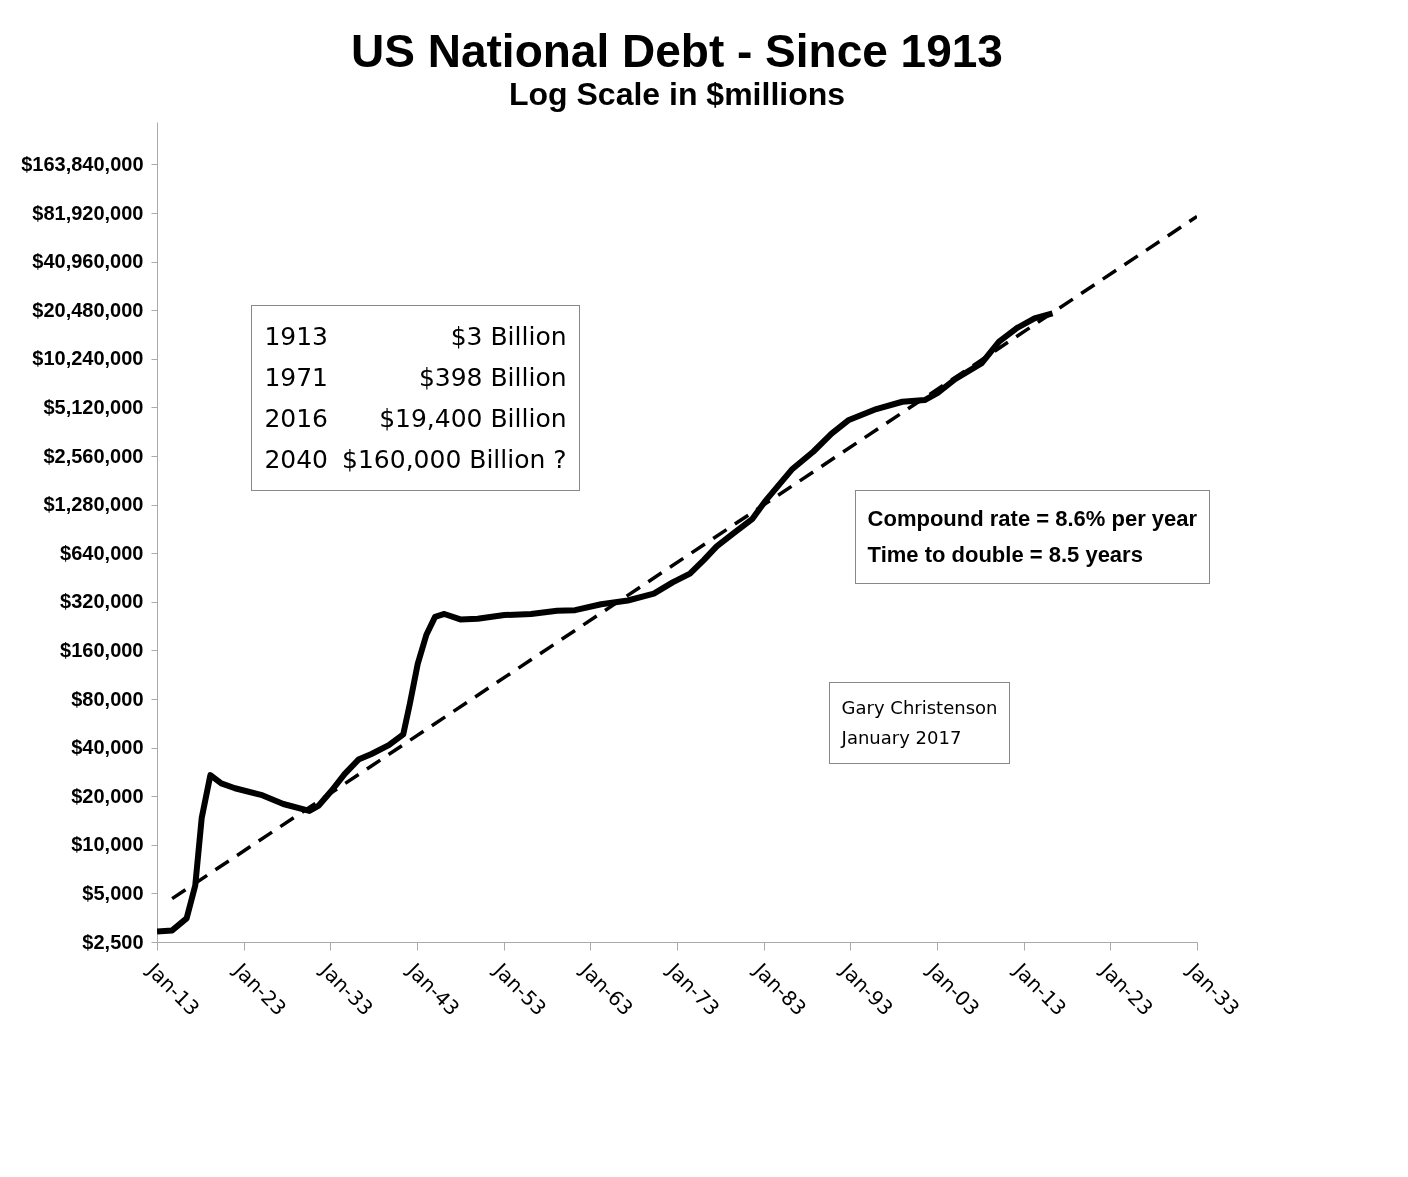 This screenshot has width=1408, height=1177. What do you see at coordinates (1032, 536) in the screenshot?
I see `note-box: Compound rate = 8.6% per year Time to double = 8.5 years` at bounding box center [1032, 536].